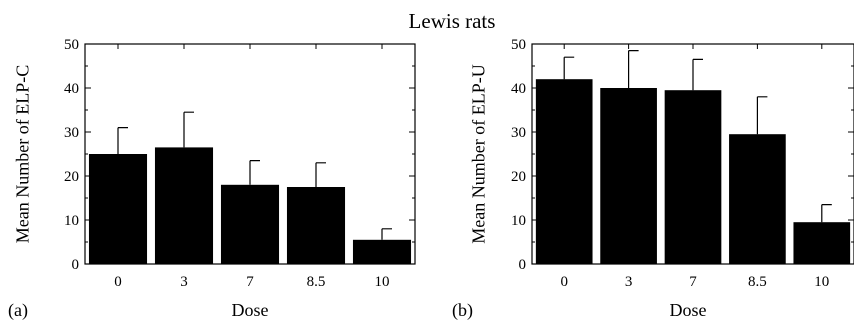 This screenshot has height=323, width=854. What do you see at coordinates (821, 282) in the screenshot?
I see `panel-b-x-tick-label-4: 10` at bounding box center [821, 282].